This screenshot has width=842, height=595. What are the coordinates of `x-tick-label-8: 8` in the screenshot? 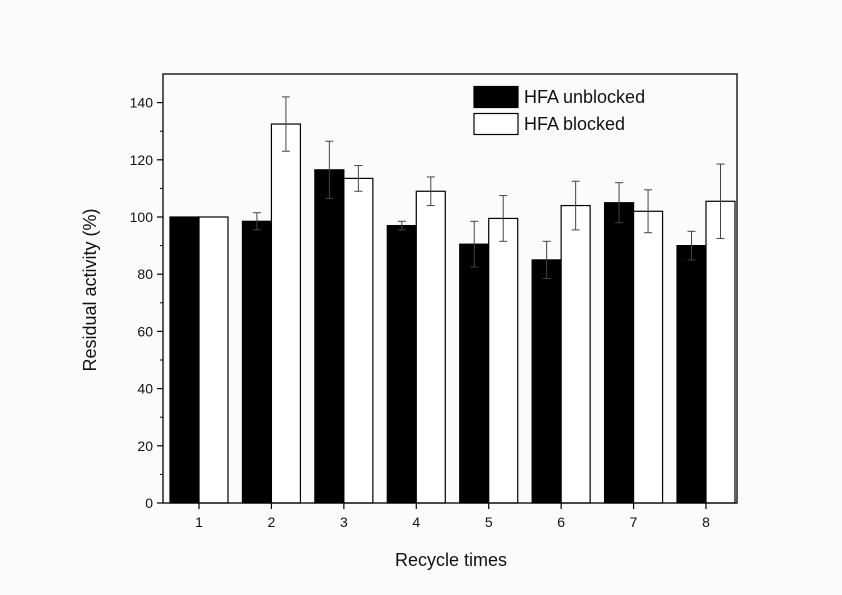 It's located at (706, 522).